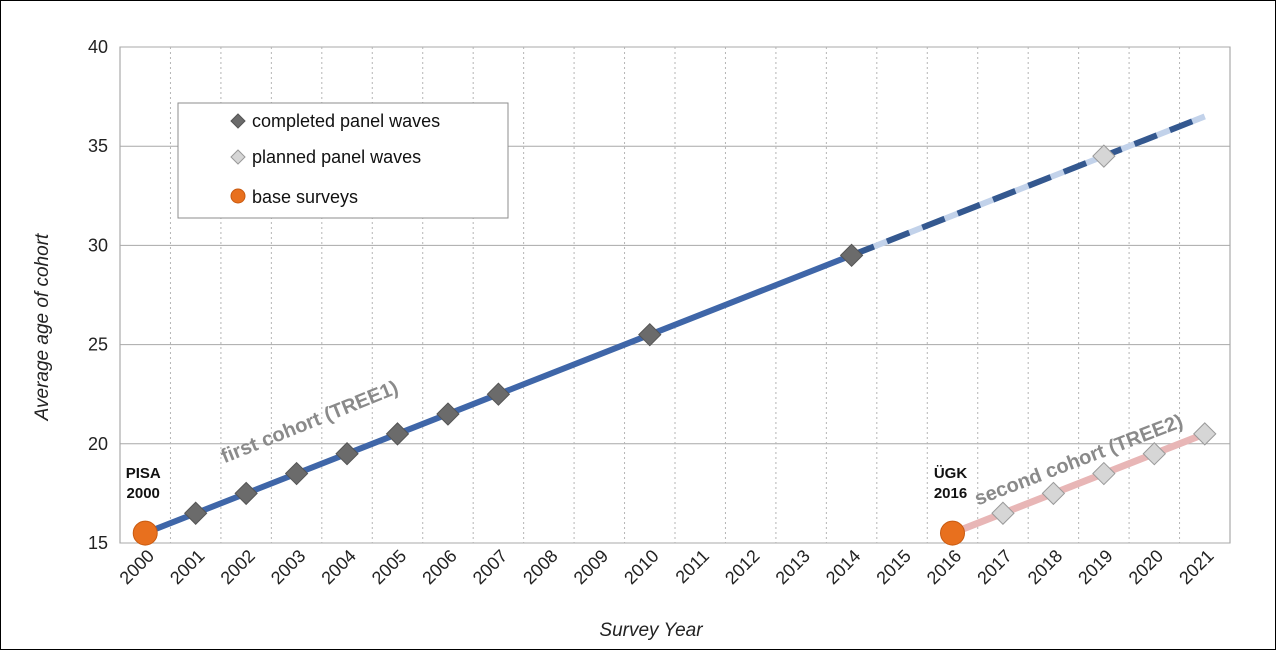 This screenshot has height=650, width=1276. I want to click on x-tick-label: 2001, so click(187, 567).